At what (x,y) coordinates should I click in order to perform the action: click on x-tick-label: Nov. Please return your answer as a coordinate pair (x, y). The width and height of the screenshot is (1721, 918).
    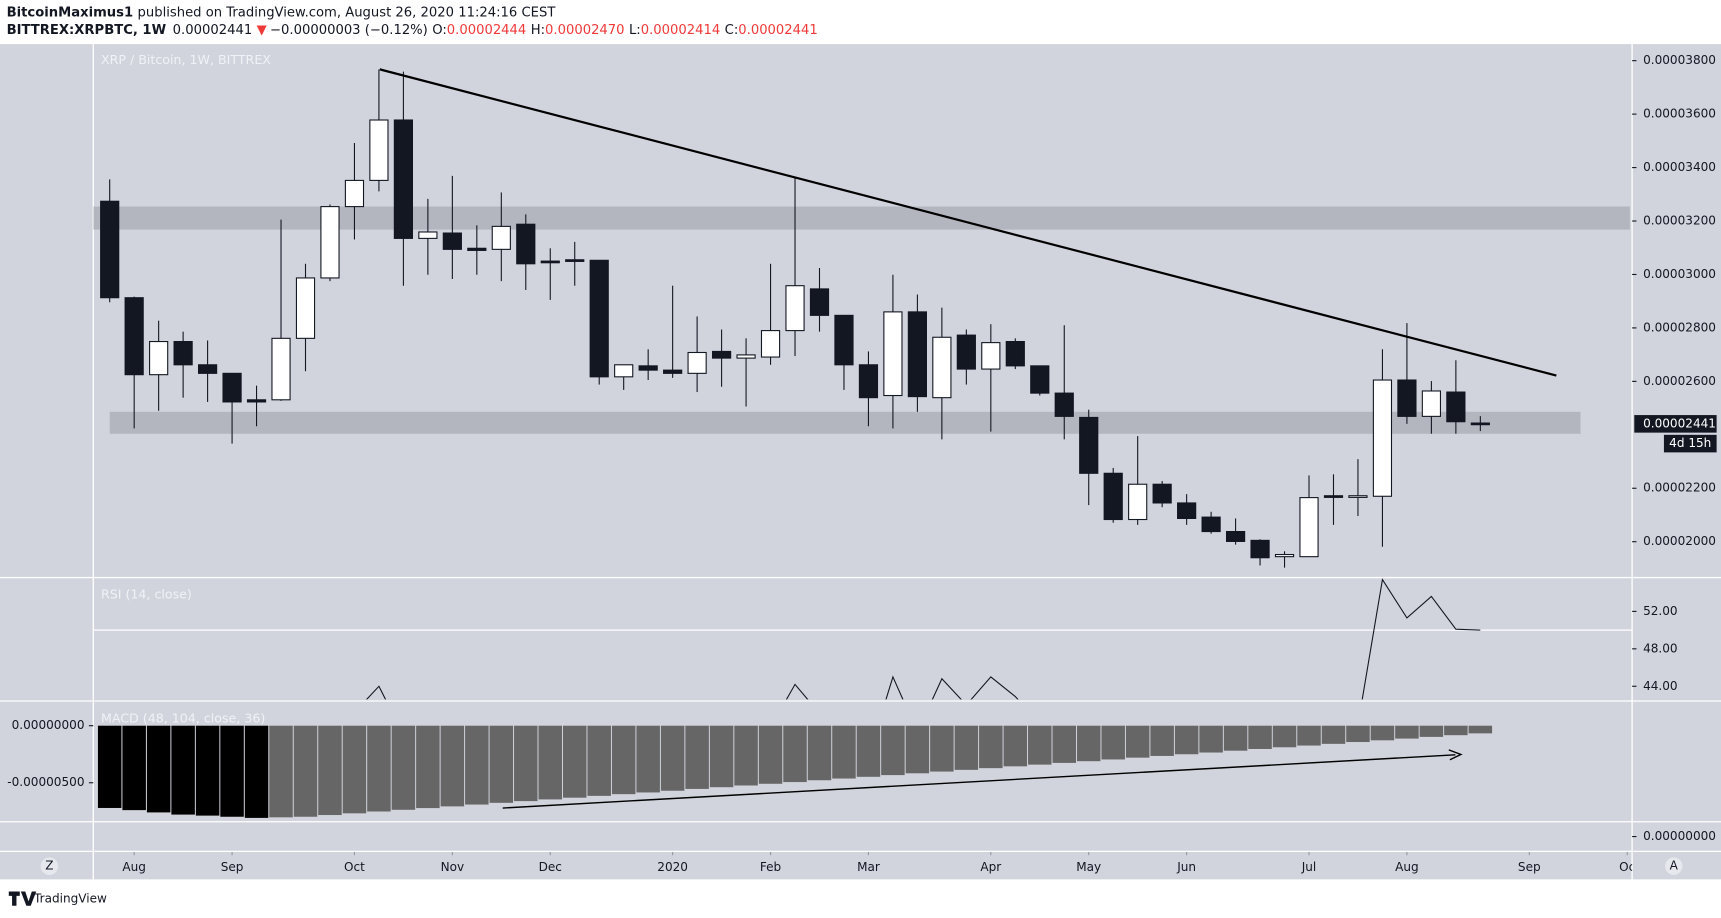
    Looking at the image, I should click on (453, 867).